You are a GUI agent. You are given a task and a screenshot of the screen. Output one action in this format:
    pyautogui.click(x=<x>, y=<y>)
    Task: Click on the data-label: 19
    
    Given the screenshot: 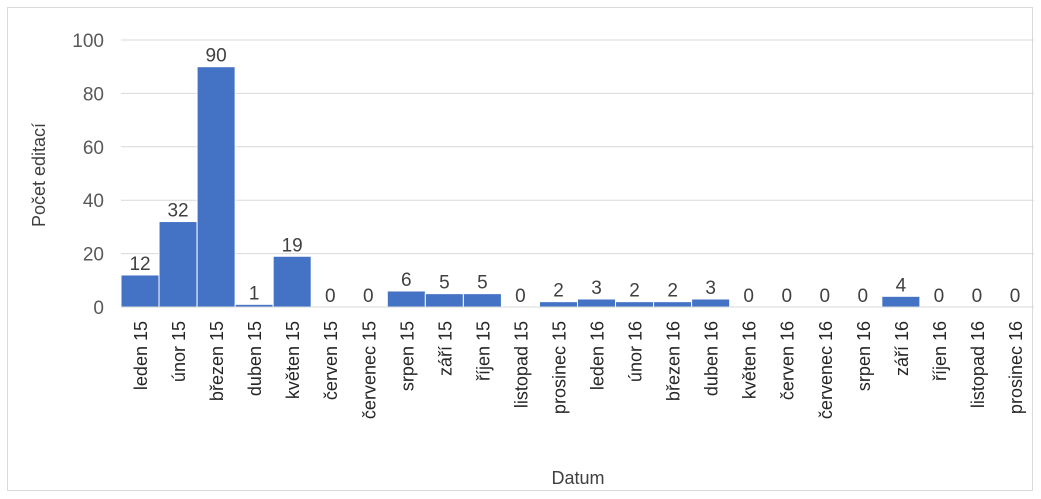 What is the action you would take?
    pyautogui.click(x=292, y=245)
    